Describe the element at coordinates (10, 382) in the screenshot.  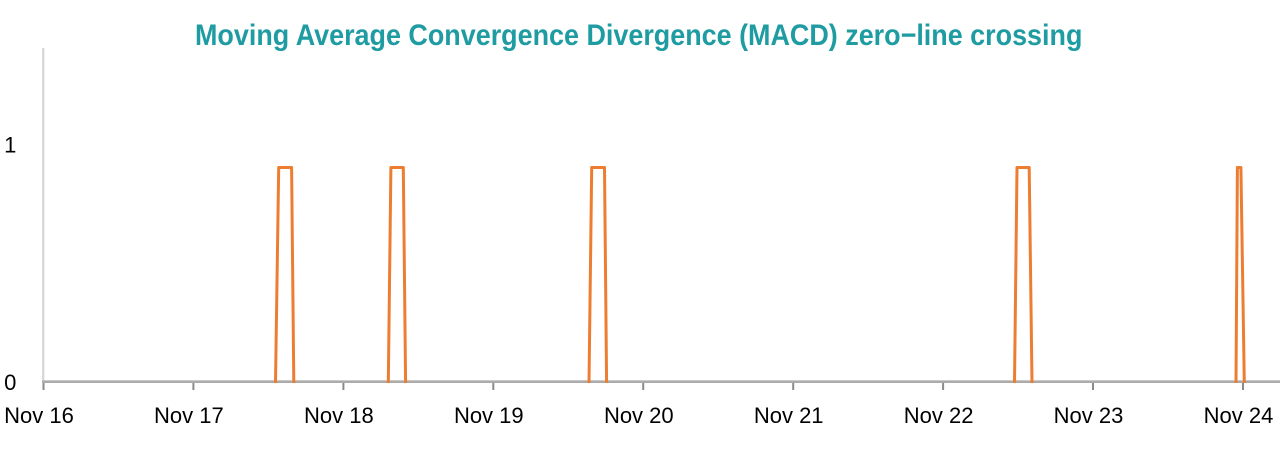
I see `svg-text: 0` at that location.